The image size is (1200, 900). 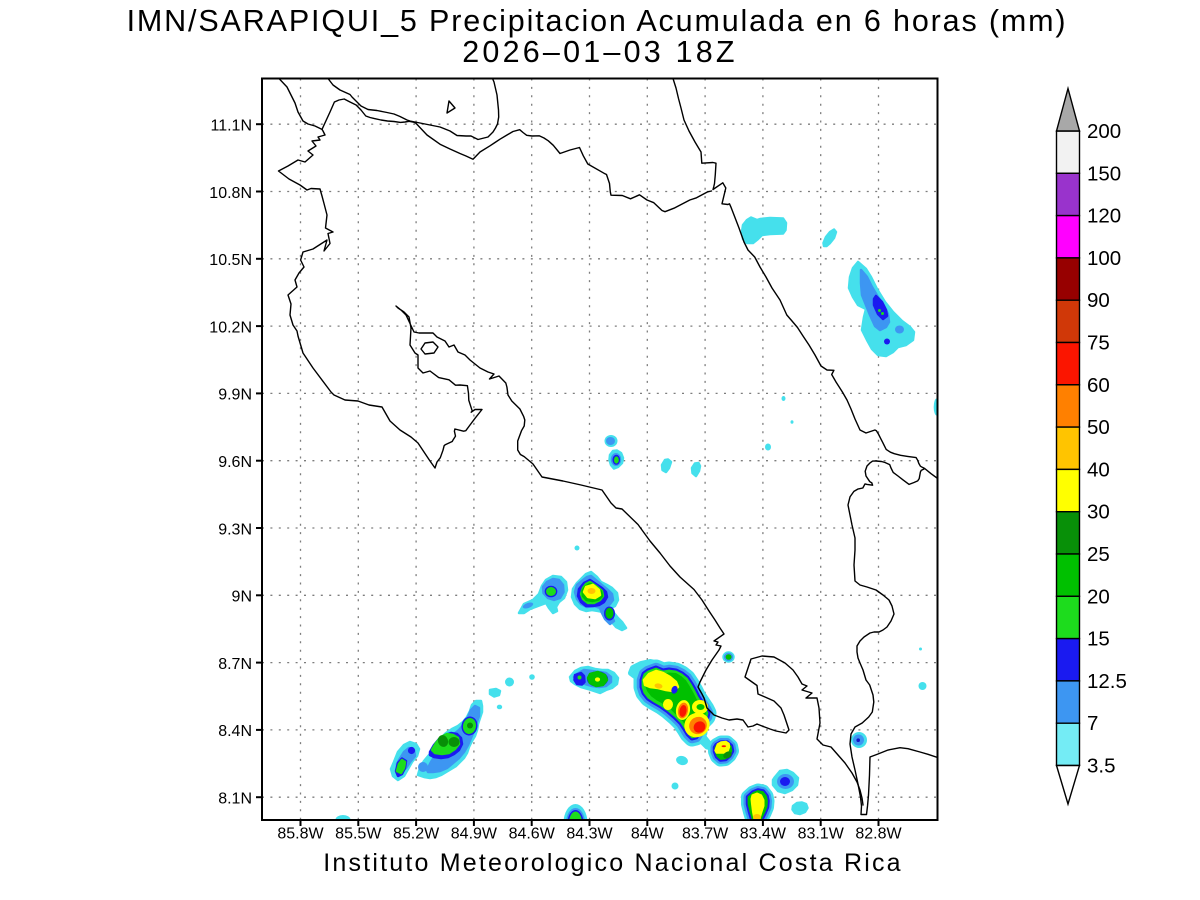 I want to click on svg-text: 9.3N, so click(x=235, y=529).